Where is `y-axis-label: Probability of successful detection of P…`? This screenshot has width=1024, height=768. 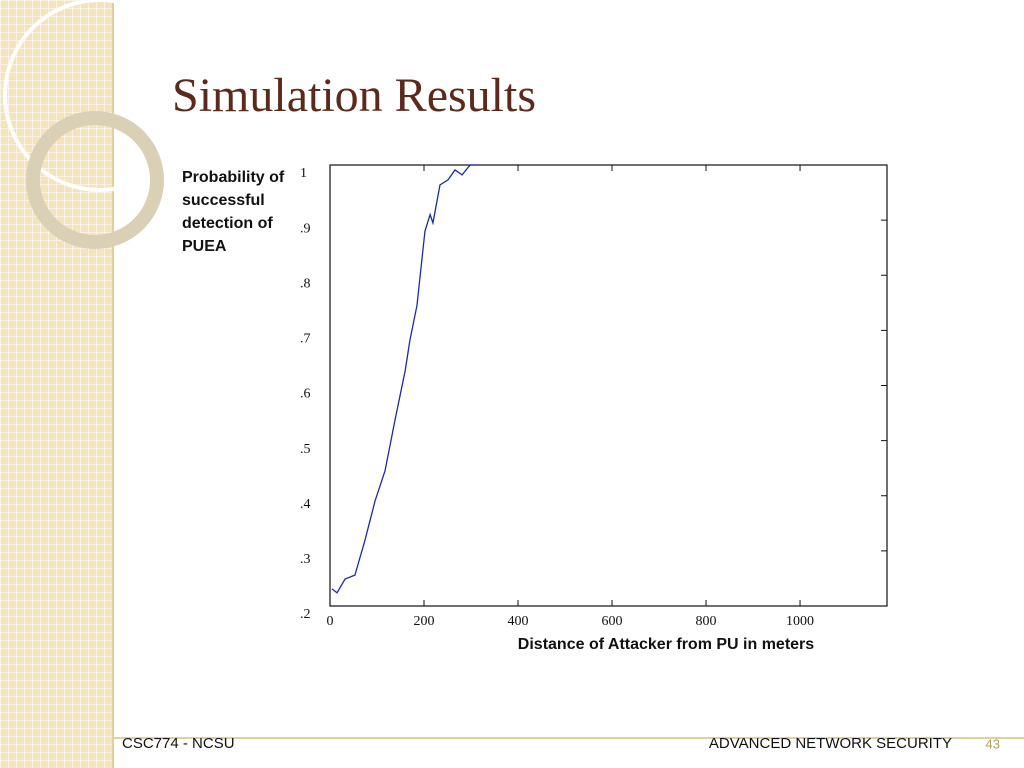 y-axis-label: Probability of successful detection of P… is located at coordinates (233, 212).